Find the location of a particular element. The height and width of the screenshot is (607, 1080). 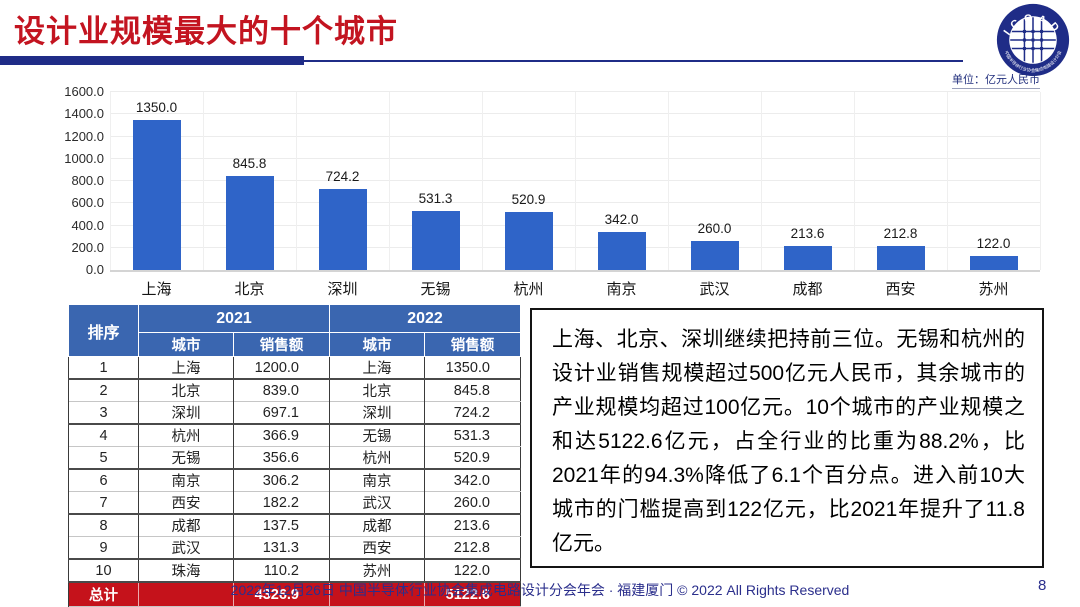

y-axis-tick: 1600.0 is located at coordinates (84, 91).